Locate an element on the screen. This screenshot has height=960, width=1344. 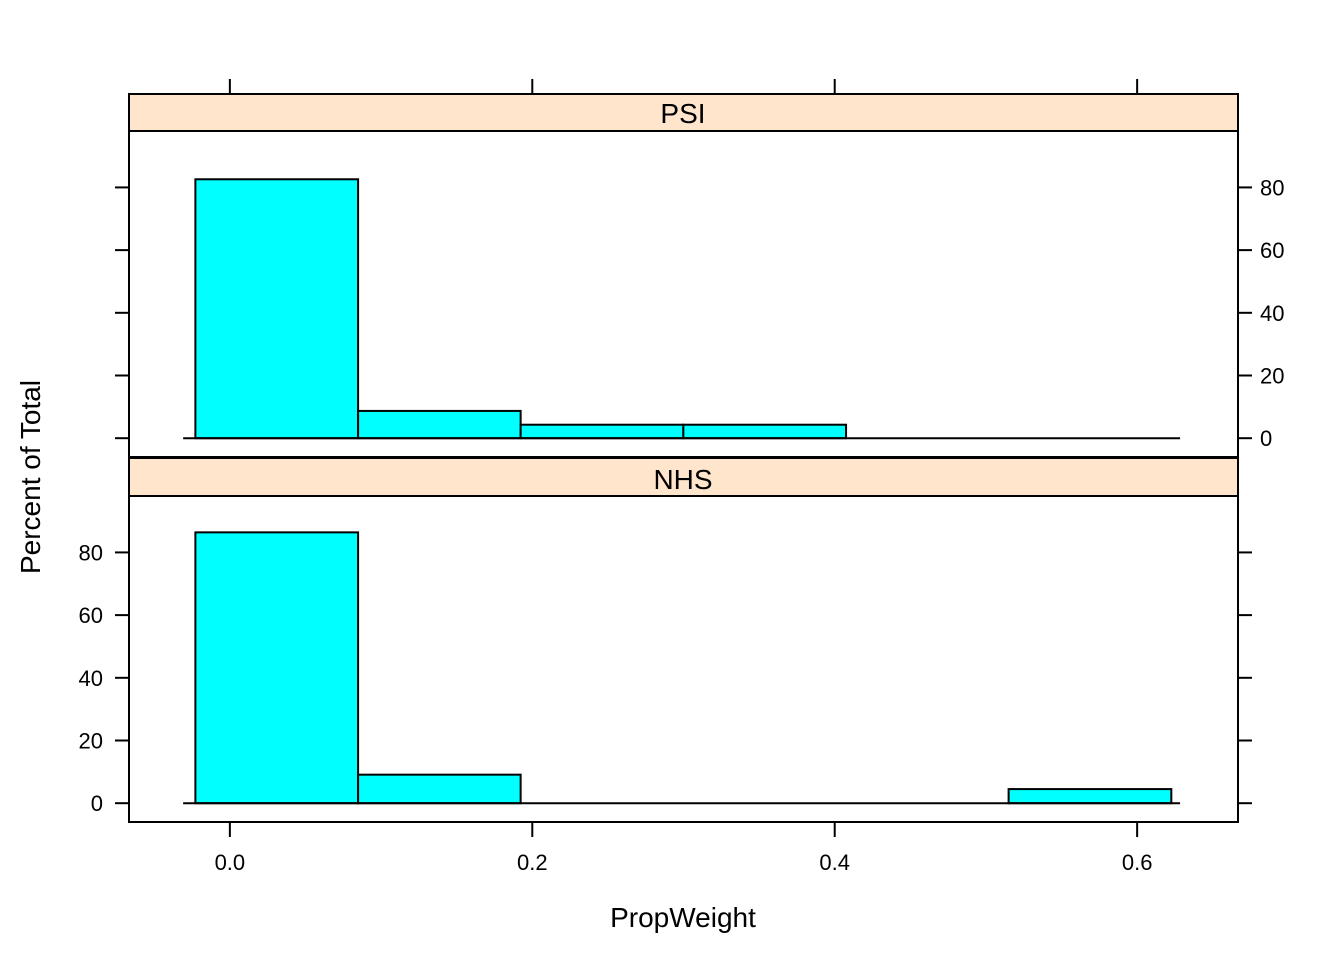
y-tick-label-left: 0 is located at coordinates (97, 803).